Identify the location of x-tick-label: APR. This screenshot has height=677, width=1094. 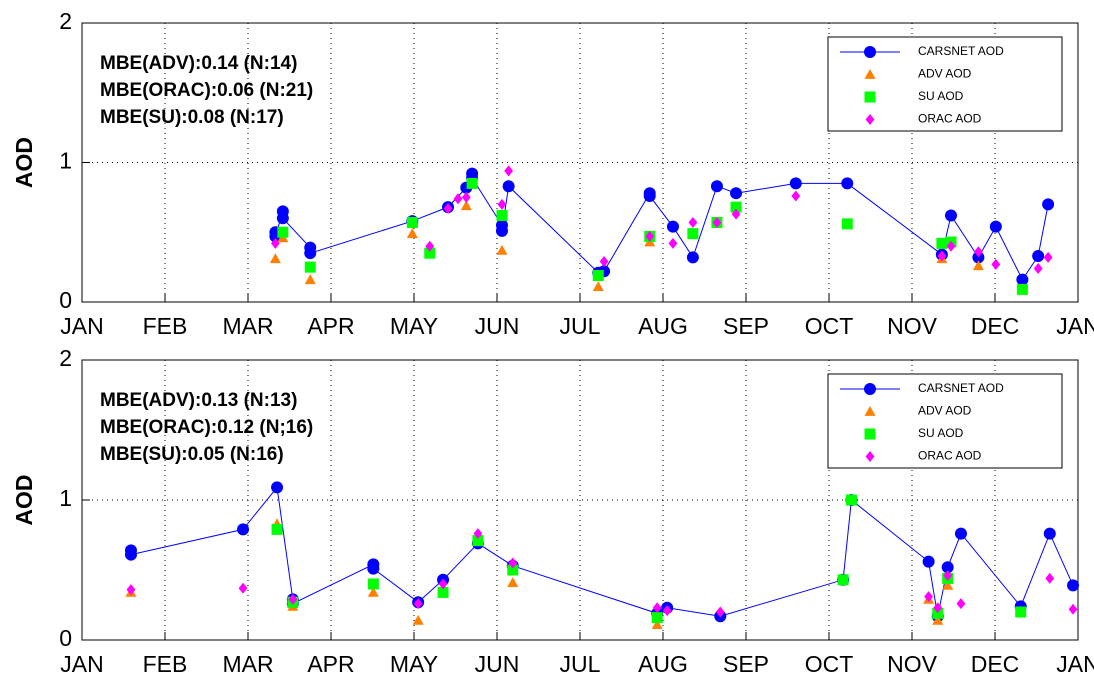
(330, 326).